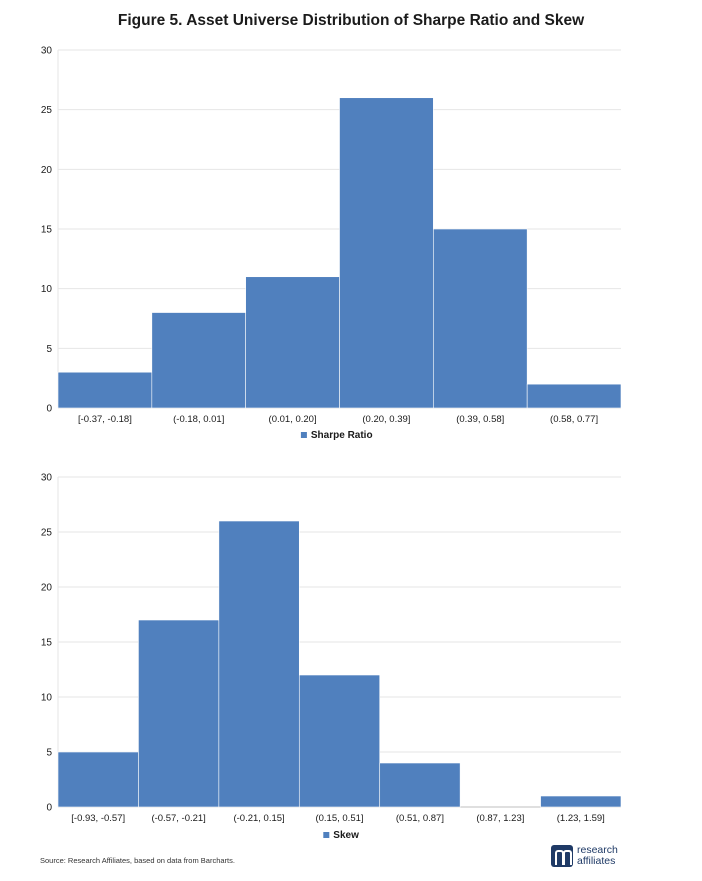 Image resolution: width=702 pixels, height=881 pixels. I want to click on x-tick-label: (0.01, 0.20], so click(293, 419).